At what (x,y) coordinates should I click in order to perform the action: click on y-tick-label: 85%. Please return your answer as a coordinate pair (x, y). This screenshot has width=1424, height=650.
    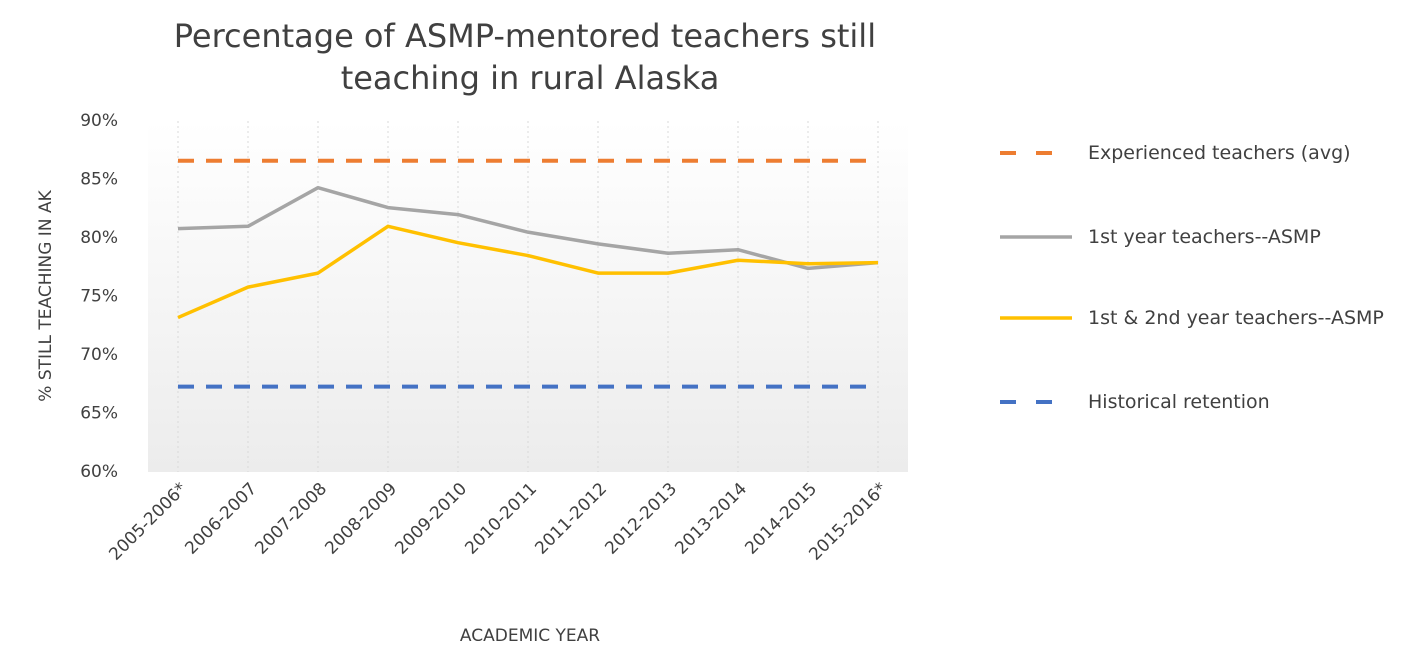
    Looking at the image, I should click on (99, 180).